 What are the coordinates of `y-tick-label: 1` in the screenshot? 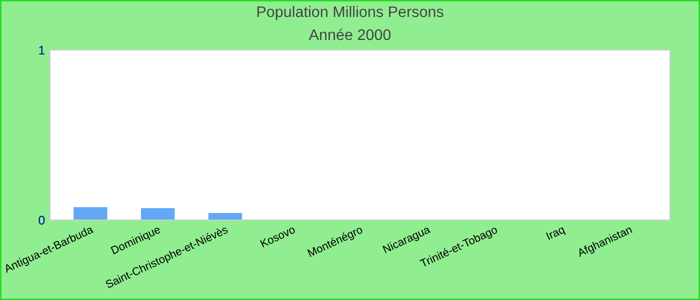 It's located at (42, 50).